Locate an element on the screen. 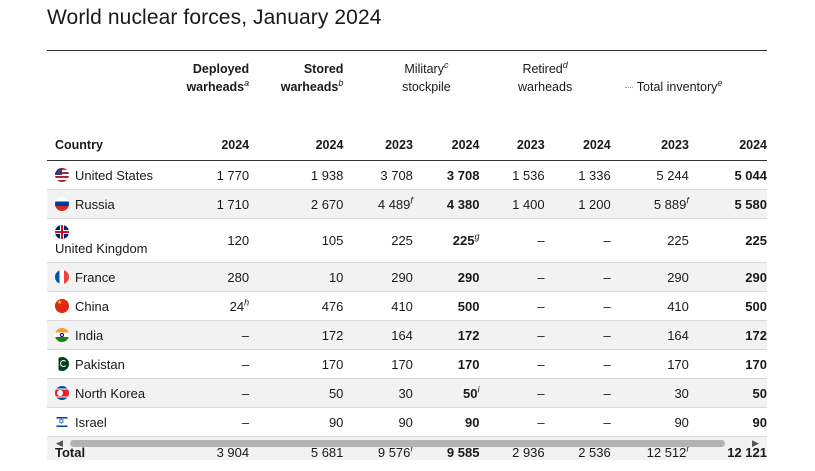  cell-stored: 90 is located at coordinates (296, 422).